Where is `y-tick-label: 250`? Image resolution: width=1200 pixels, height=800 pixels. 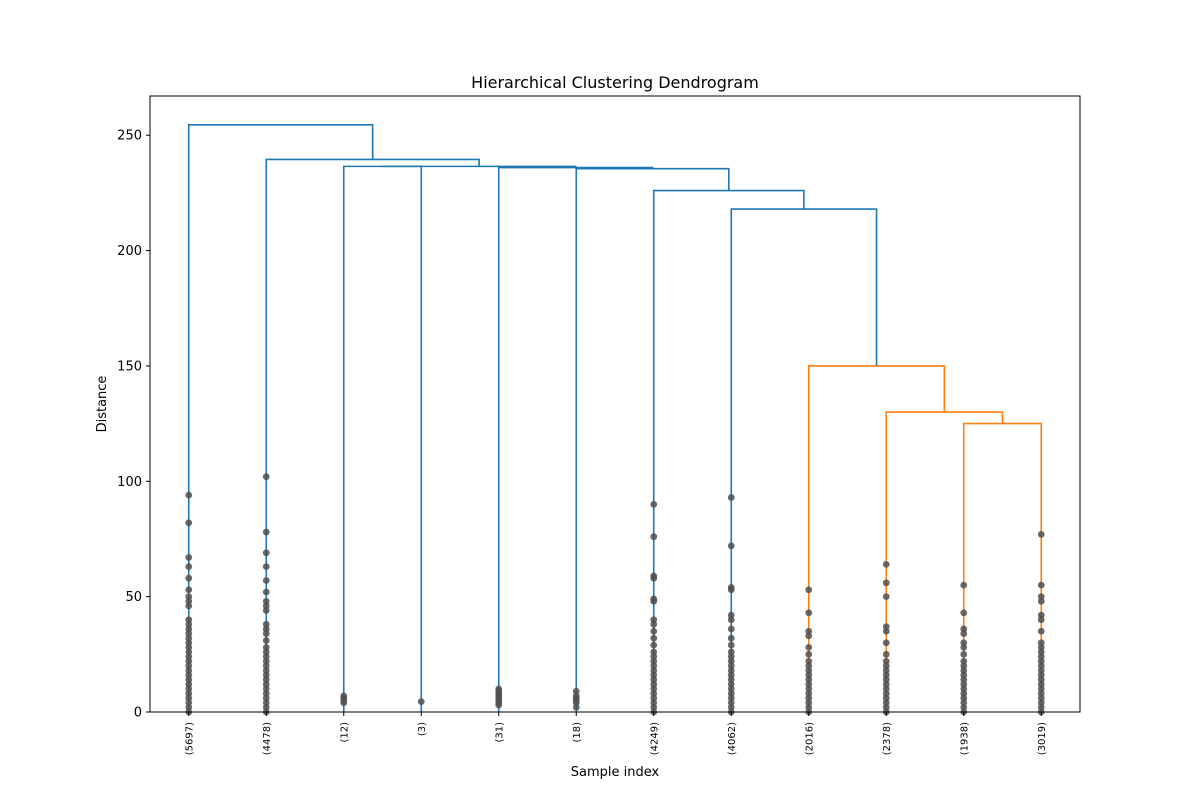
y-tick-label: 250 is located at coordinates (129, 136).